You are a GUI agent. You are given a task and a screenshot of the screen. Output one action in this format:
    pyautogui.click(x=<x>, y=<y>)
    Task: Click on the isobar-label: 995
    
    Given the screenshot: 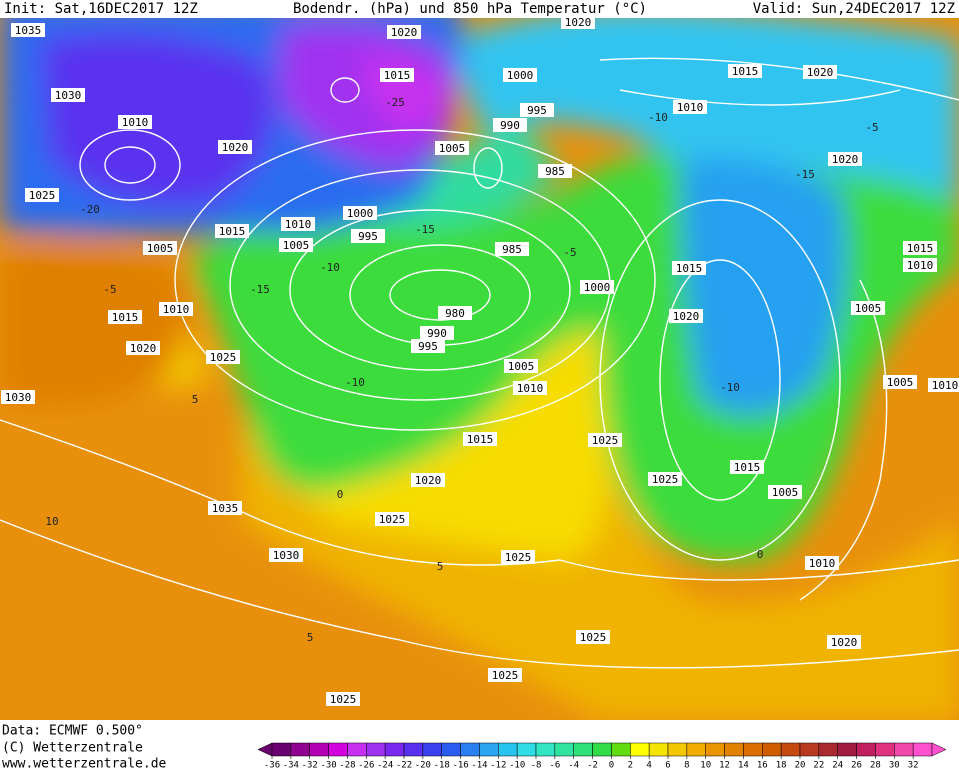 What is the action you would take?
    pyautogui.click(x=537, y=110)
    